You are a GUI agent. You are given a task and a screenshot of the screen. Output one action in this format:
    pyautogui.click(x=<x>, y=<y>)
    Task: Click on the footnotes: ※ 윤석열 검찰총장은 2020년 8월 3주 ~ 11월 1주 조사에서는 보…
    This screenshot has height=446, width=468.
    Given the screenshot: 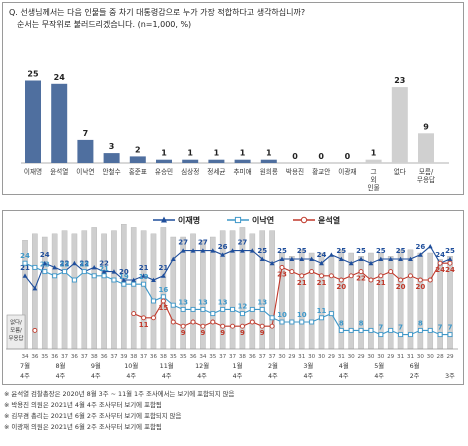 What is the action you would take?
    pyautogui.click(x=119, y=411)
    